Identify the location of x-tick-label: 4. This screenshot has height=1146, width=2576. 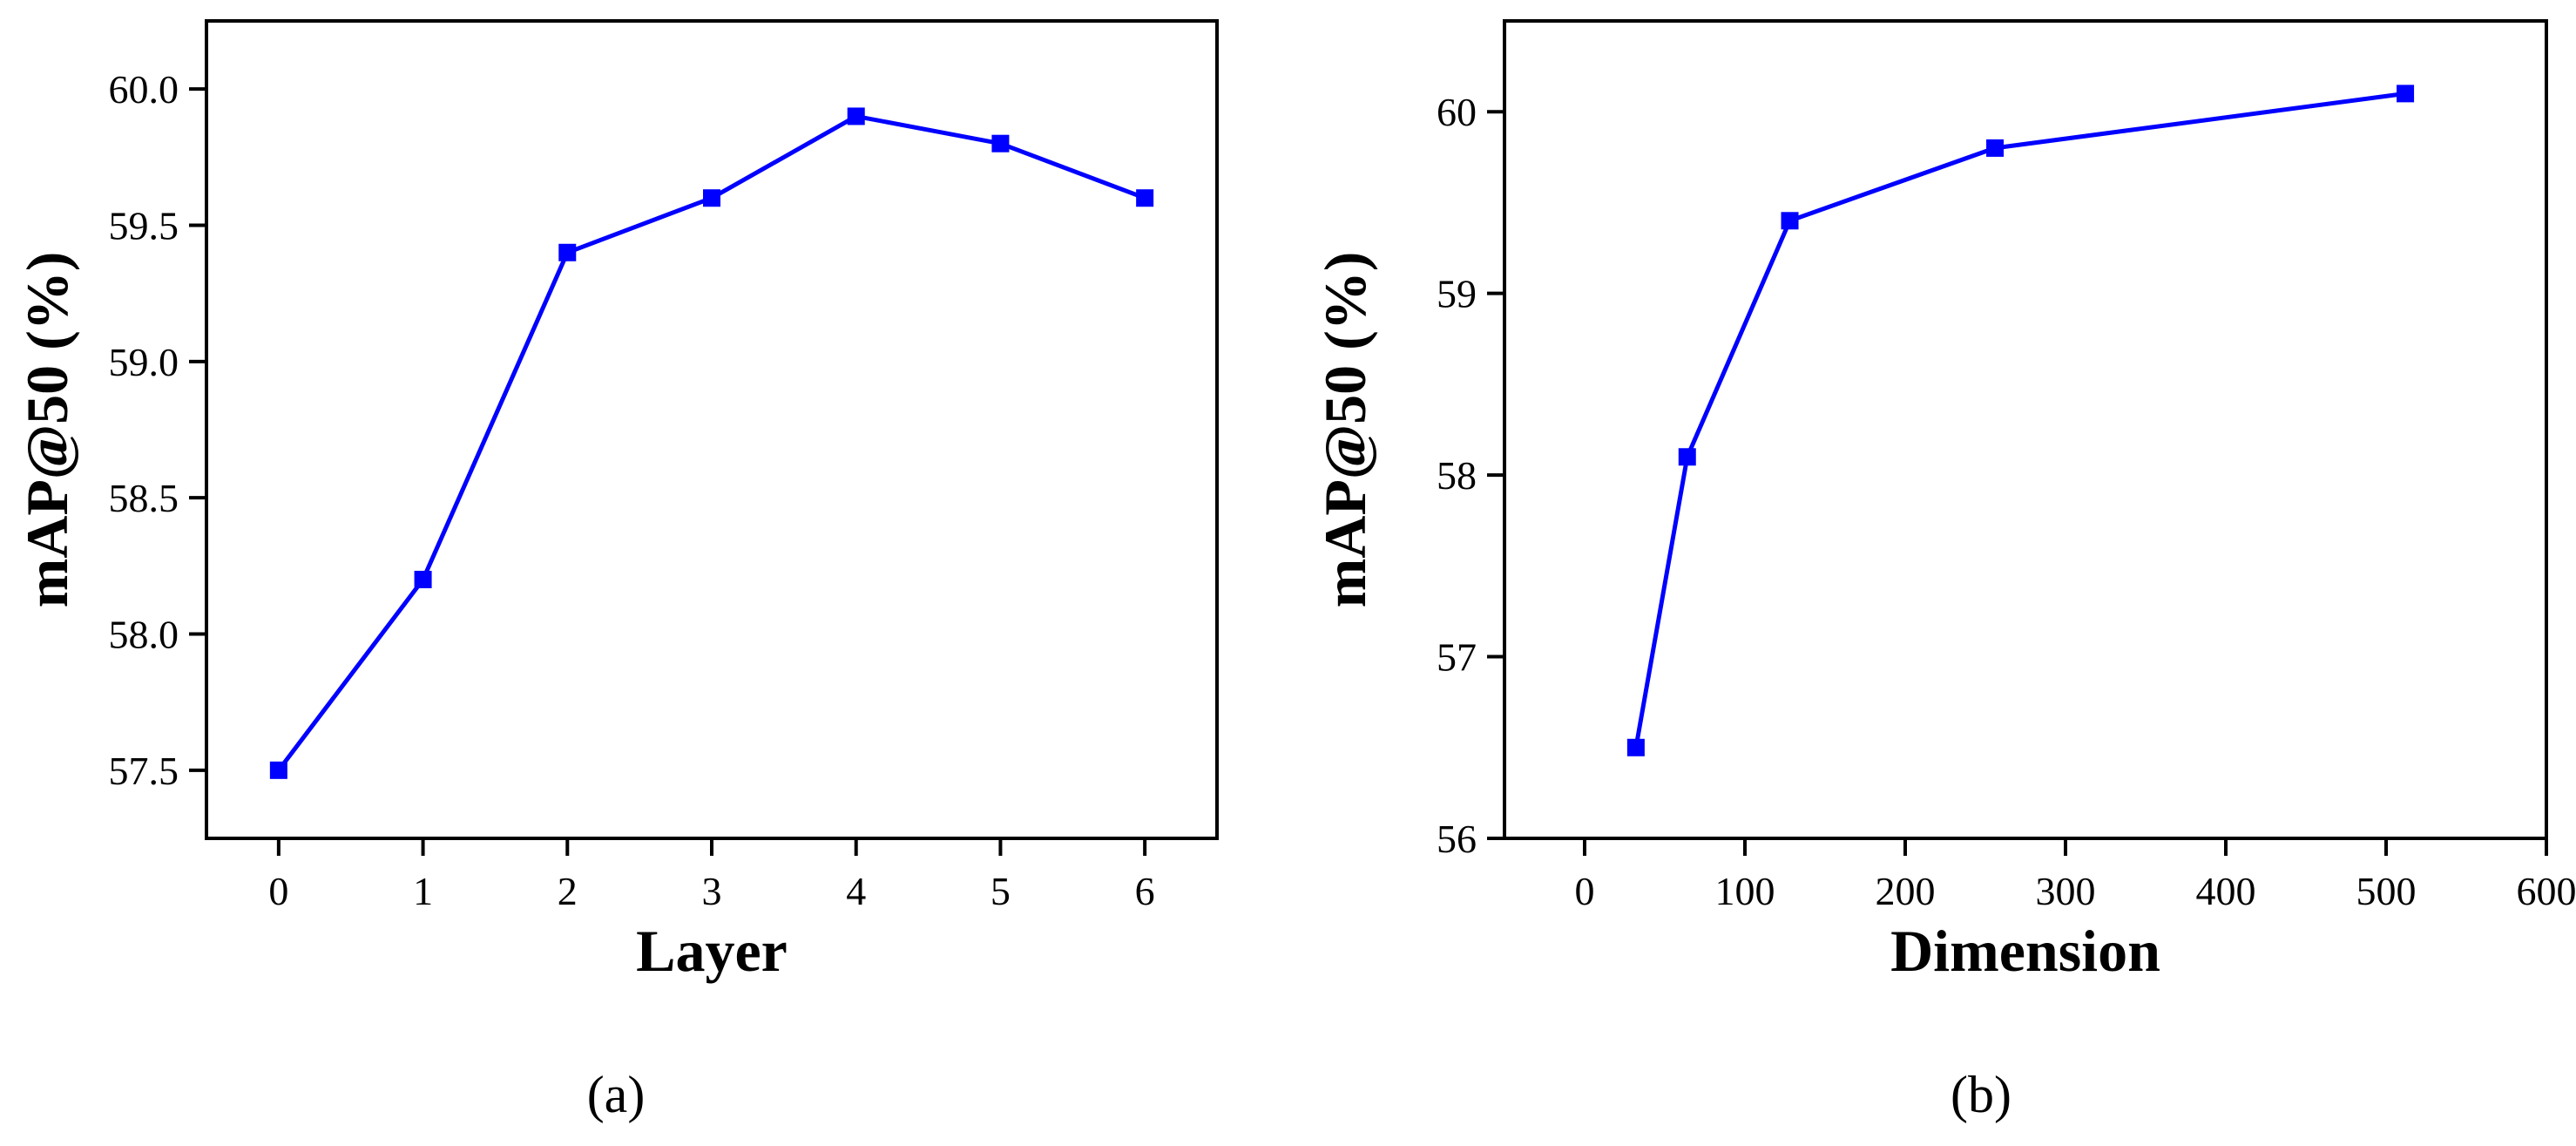
(856, 891).